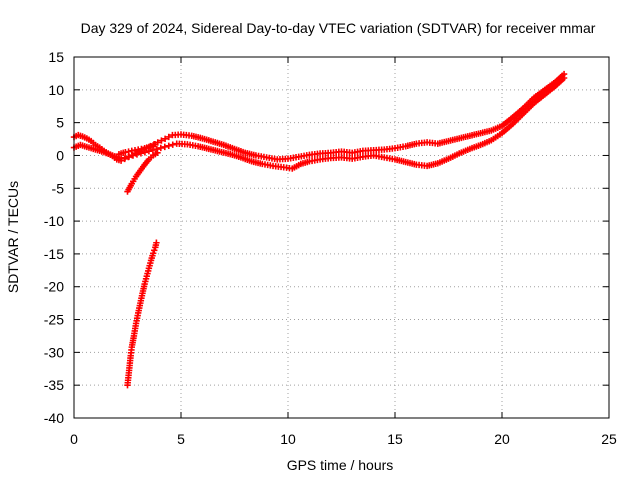 Image resolution: width=640 pixels, height=480 pixels. Describe the element at coordinates (54, 352) in the screenshot. I see `y-tick-label: -30` at that location.